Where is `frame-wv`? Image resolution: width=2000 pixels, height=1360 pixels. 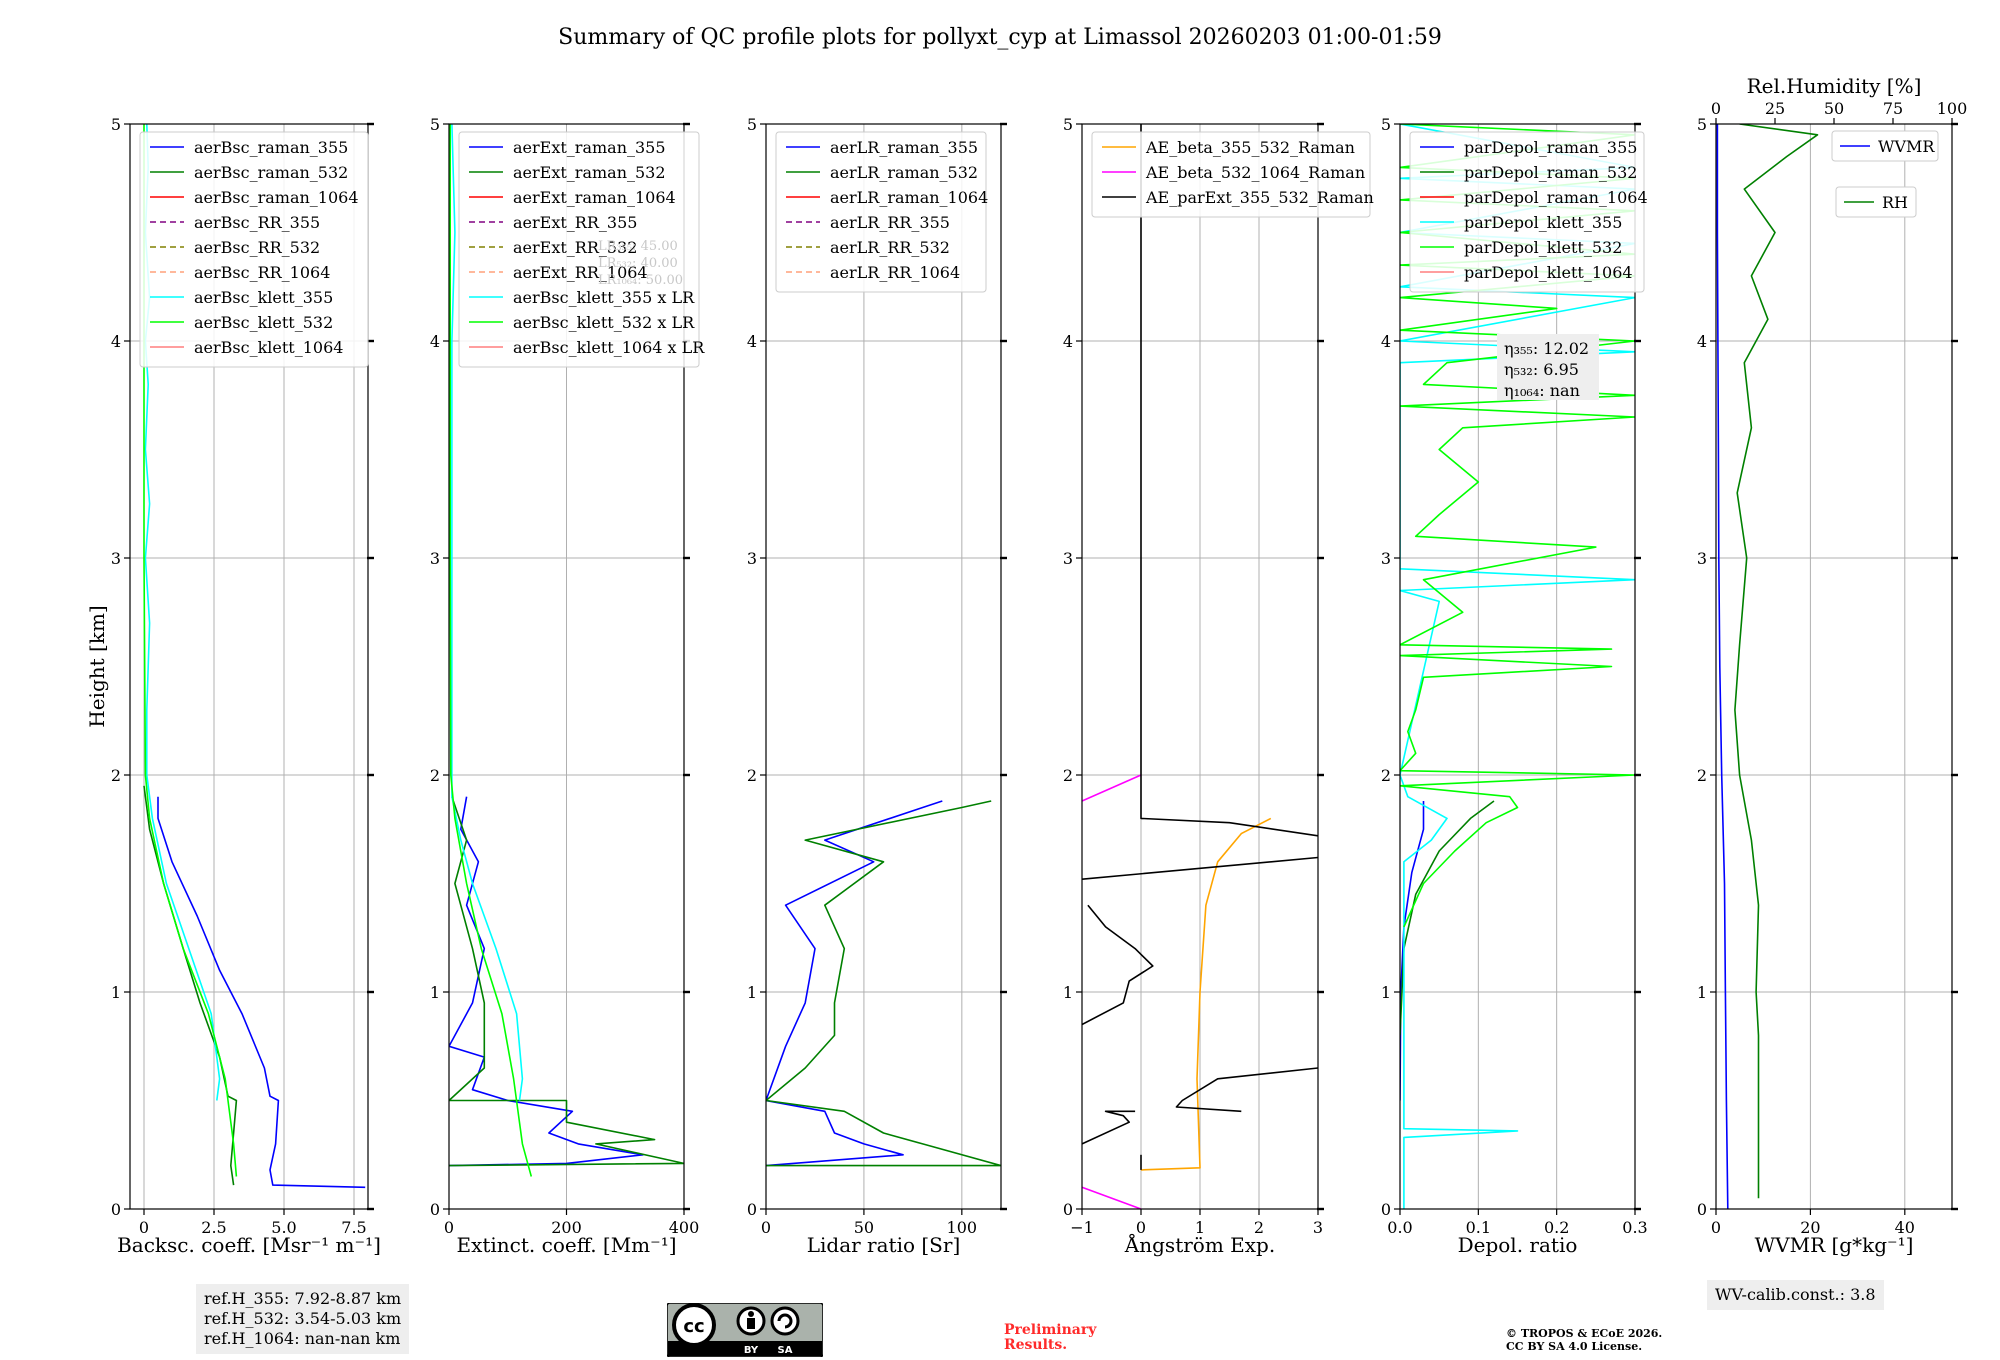
frame-wv is located at coordinates (1834, 666).